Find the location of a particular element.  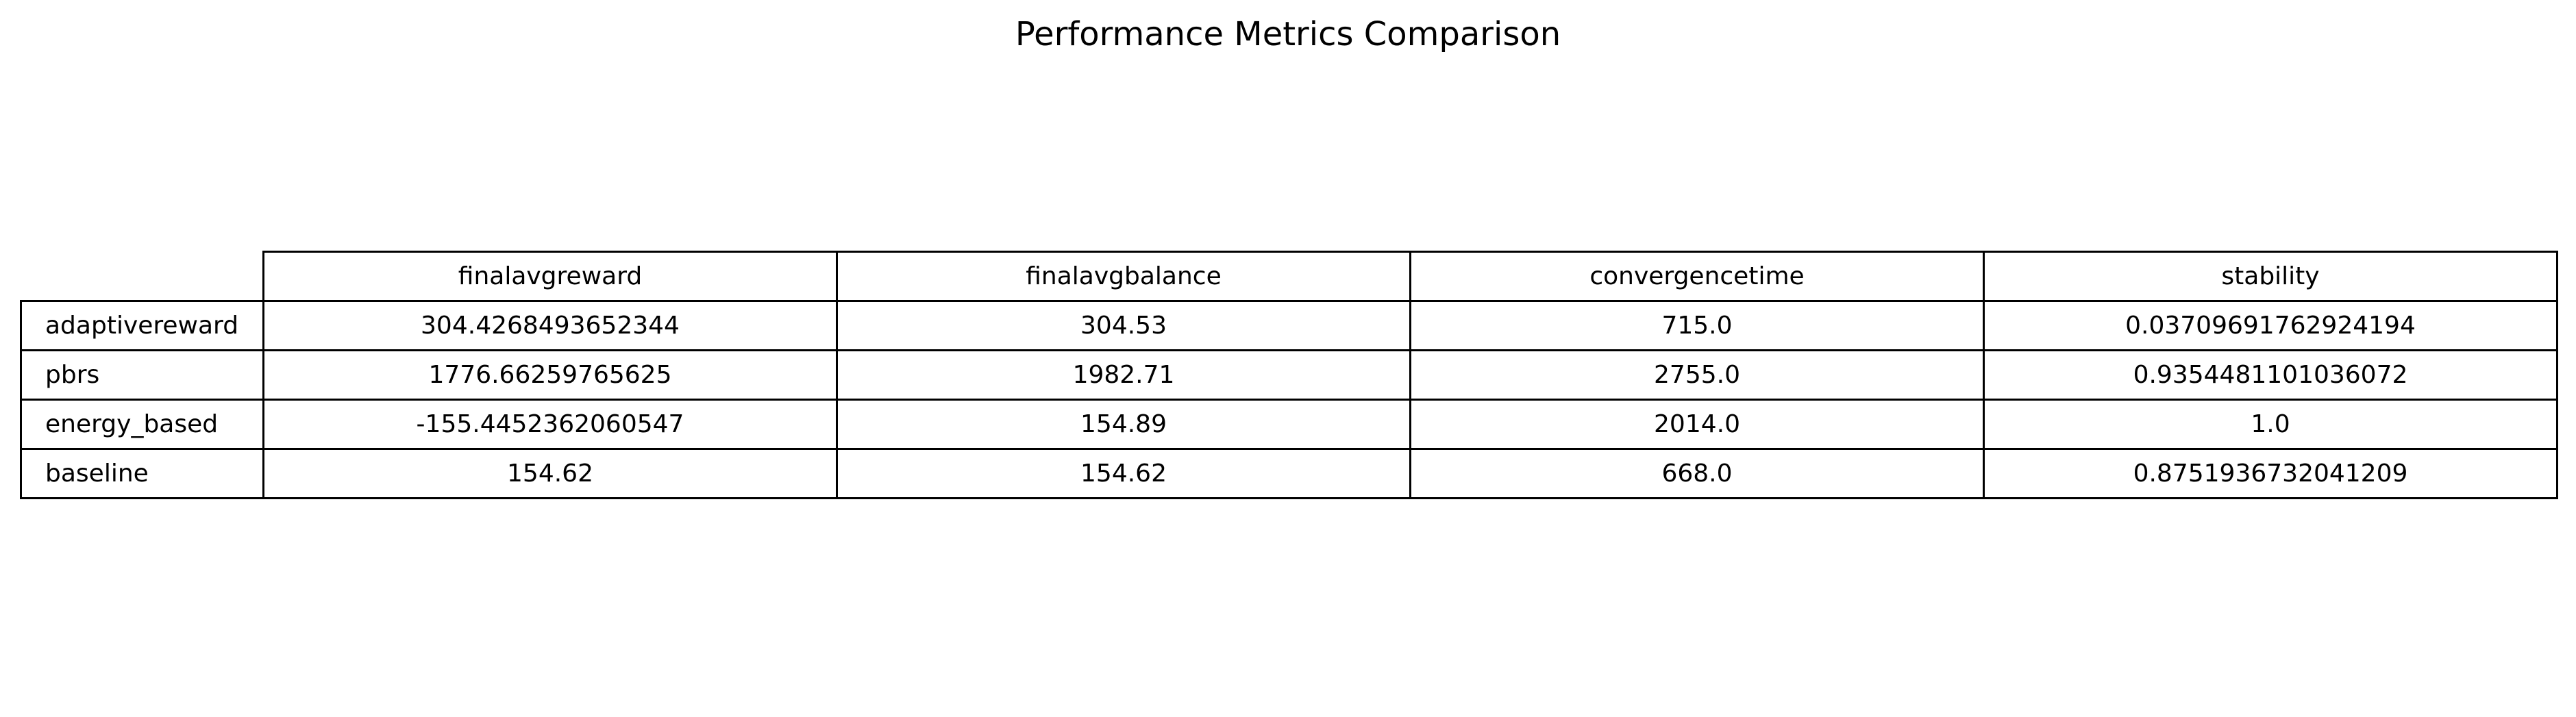

table-cell: 0.9354481101036072 is located at coordinates (2270, 375).